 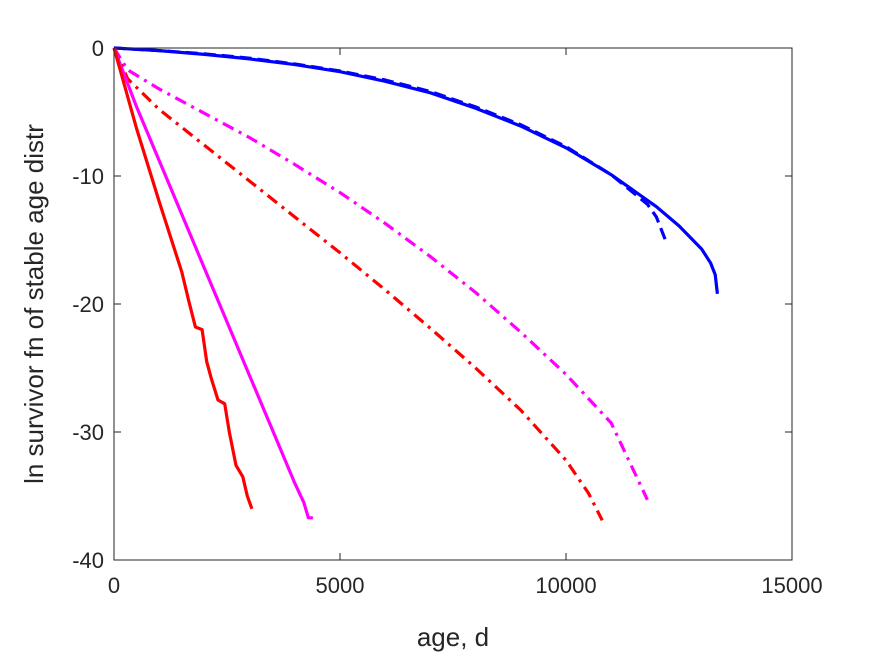 I want to click on y-tick-label: -40, so click(x=88, y=560).